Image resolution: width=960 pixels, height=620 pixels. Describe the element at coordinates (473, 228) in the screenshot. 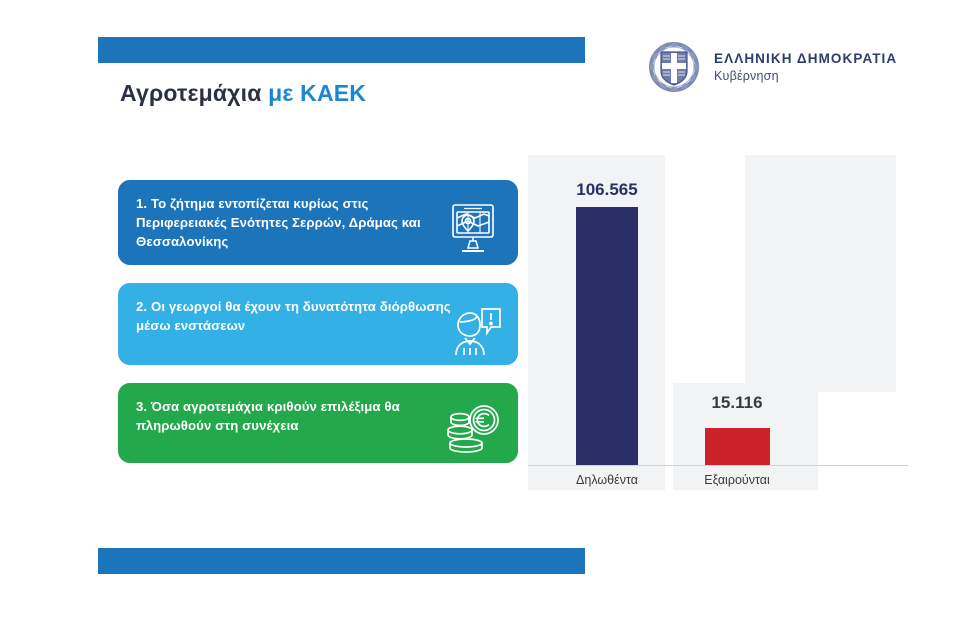

I see `monitor-map-pin-icon` at that location.